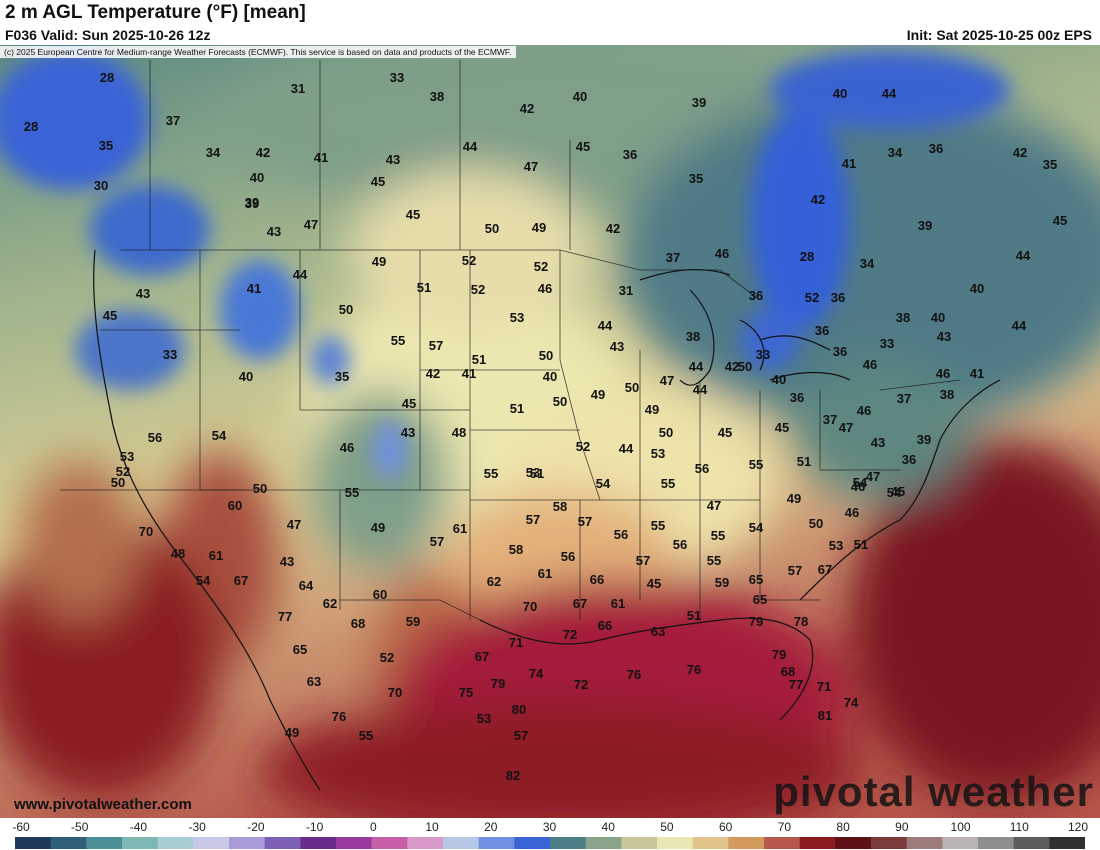 The height and width of the screenshot is (850, 1100). I want to click on temperature-point-label: 39, so click(252, 202).